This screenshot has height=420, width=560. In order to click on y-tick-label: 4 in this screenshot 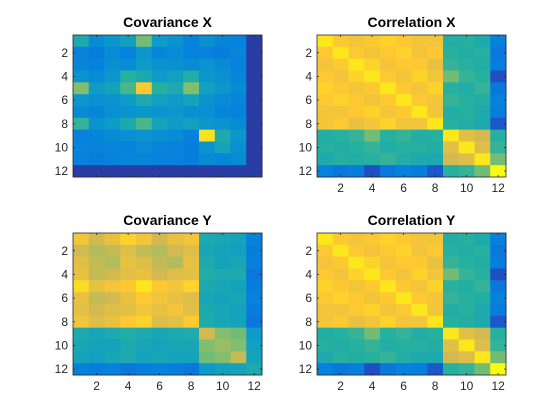, I will do `click(308, 76)`.